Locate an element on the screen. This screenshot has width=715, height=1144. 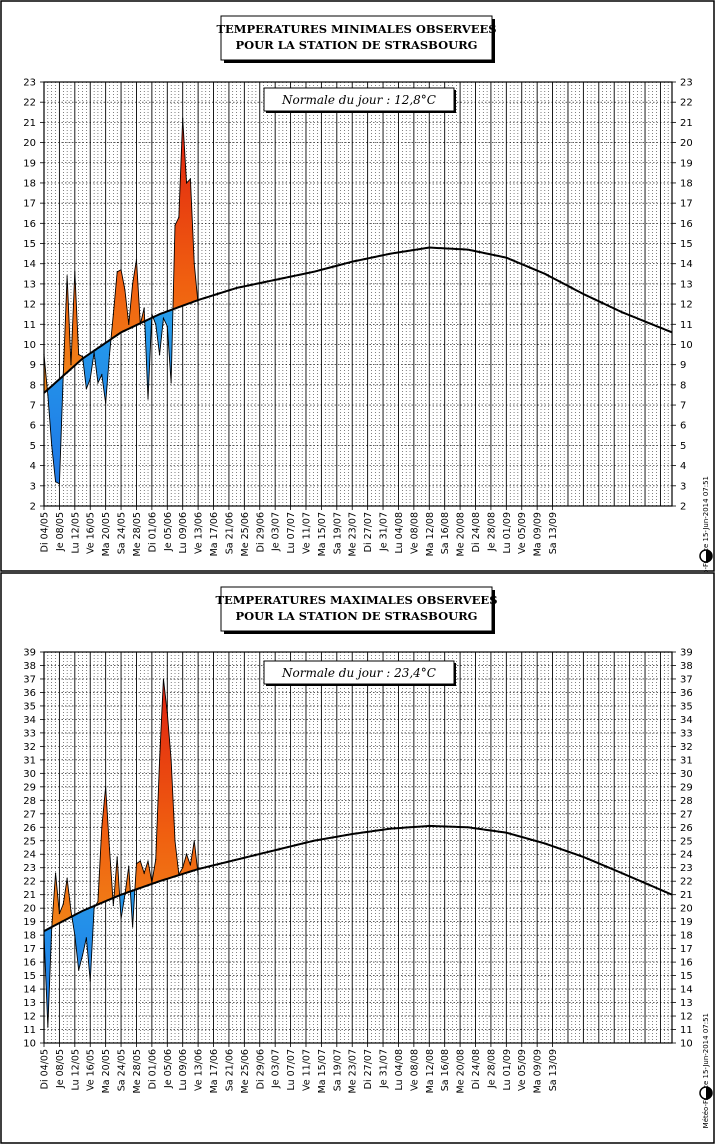
y-tick-label-left: 6 is located at coordinates (33, 426).